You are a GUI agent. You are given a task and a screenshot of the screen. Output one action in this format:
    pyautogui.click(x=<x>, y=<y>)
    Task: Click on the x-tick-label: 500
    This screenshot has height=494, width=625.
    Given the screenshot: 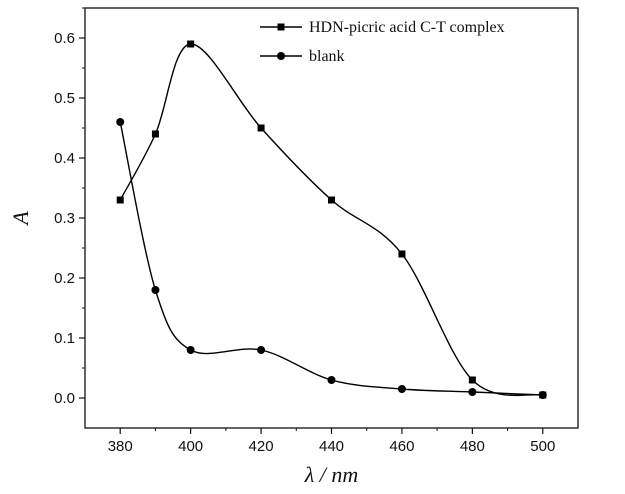 What is the action you would take?
    pyautogui.click(x=542, y=446)
    